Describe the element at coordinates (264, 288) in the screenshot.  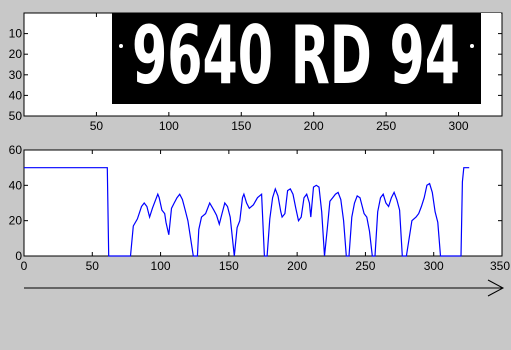
I see `direction-arrow` at that location.